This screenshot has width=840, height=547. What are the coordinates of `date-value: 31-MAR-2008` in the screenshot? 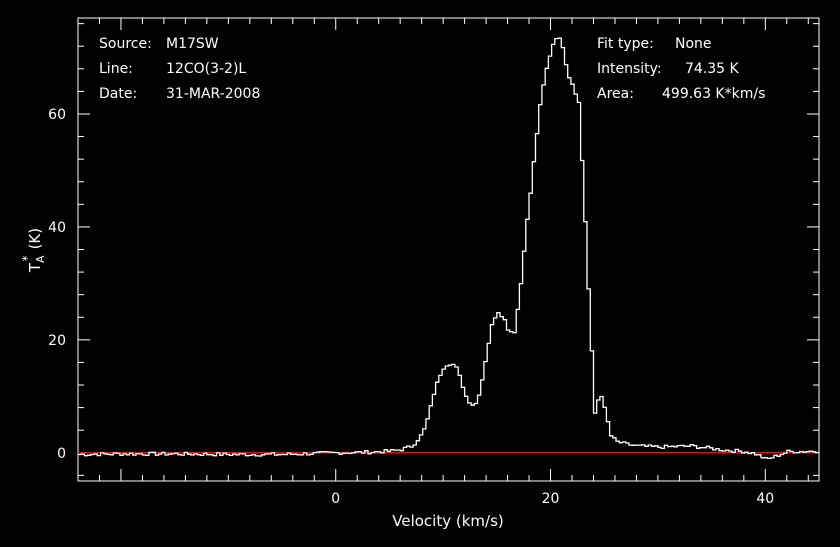 It's located at (213, 94).